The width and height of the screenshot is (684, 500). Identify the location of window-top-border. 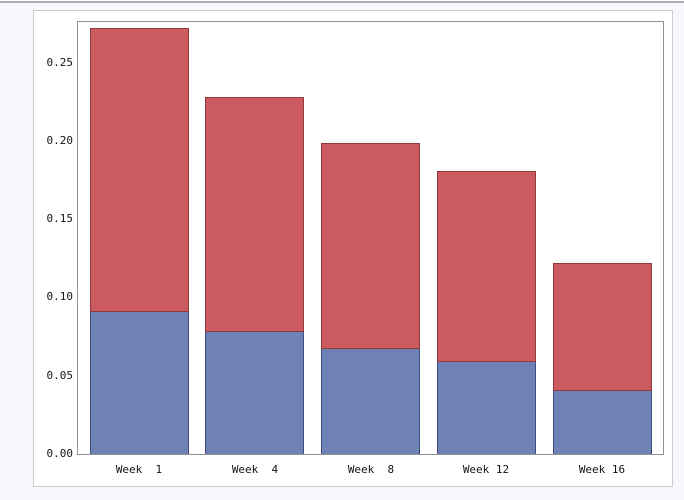
(342, 2).